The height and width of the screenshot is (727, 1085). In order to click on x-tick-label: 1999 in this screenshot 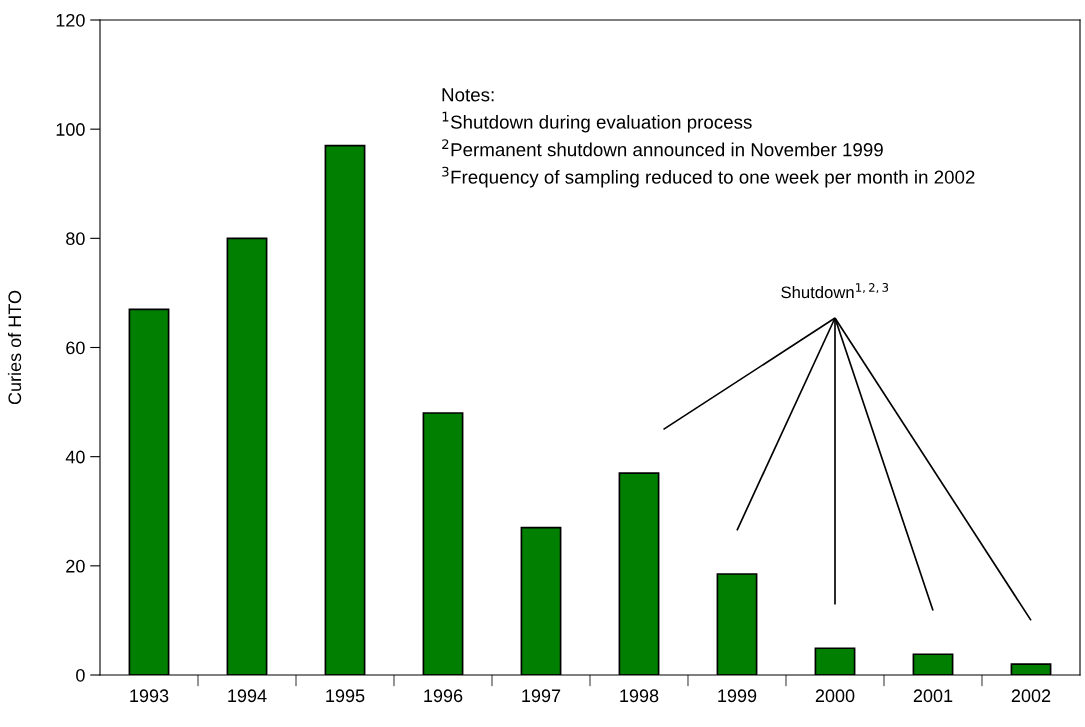, I will do `click(737, 696)`.